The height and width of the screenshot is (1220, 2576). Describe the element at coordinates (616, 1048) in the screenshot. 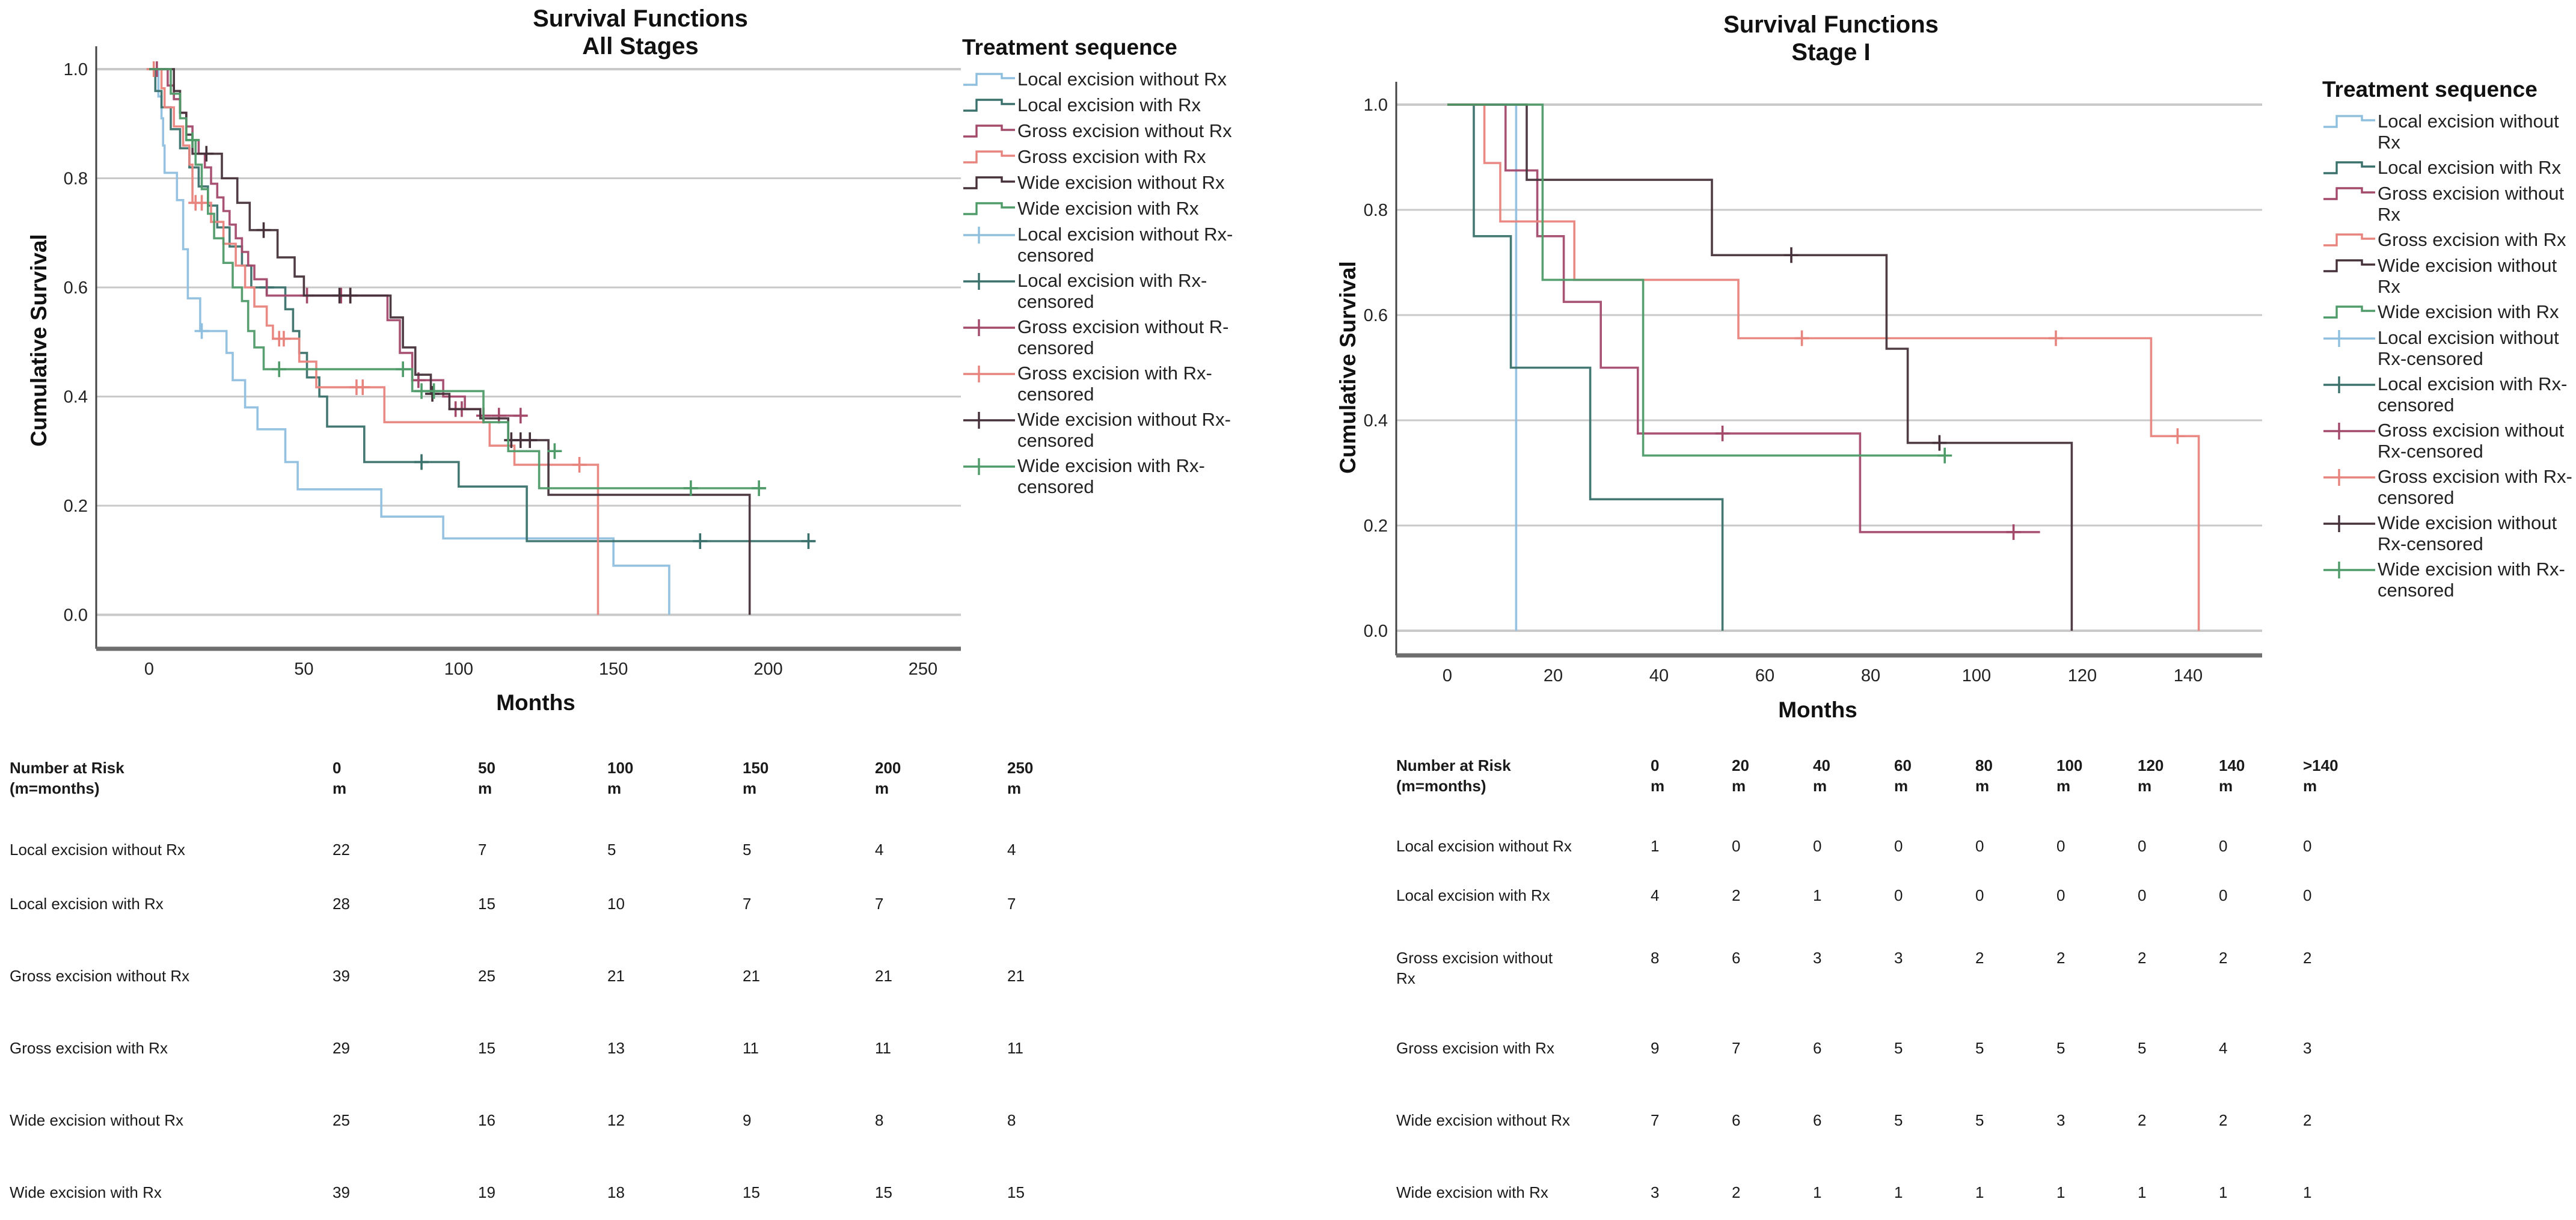

I see `risk-table-value: 13` at that location.